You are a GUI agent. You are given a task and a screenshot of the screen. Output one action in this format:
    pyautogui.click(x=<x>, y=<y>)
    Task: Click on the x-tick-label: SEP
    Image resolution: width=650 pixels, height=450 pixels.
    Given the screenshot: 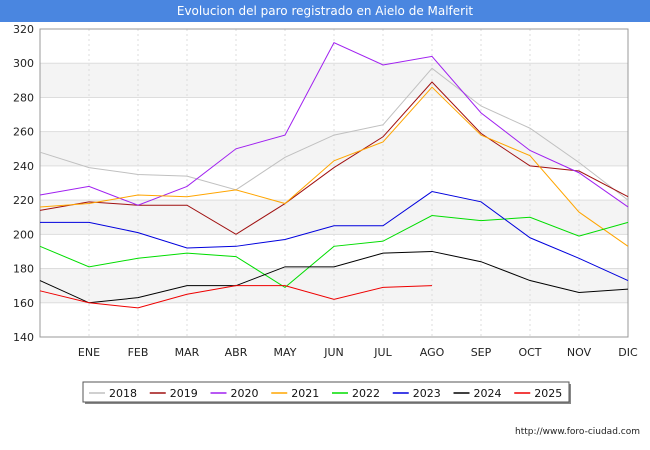 What is the action you would take?
    pyautogui.click(x=481, y=352)
    